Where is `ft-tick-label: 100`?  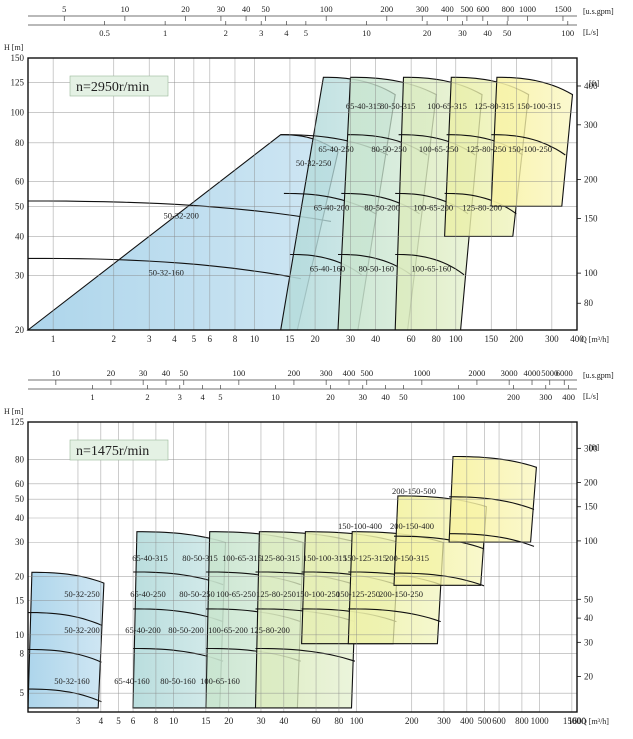
ft-tick-label: 100 is located at coordinates (591, 541).